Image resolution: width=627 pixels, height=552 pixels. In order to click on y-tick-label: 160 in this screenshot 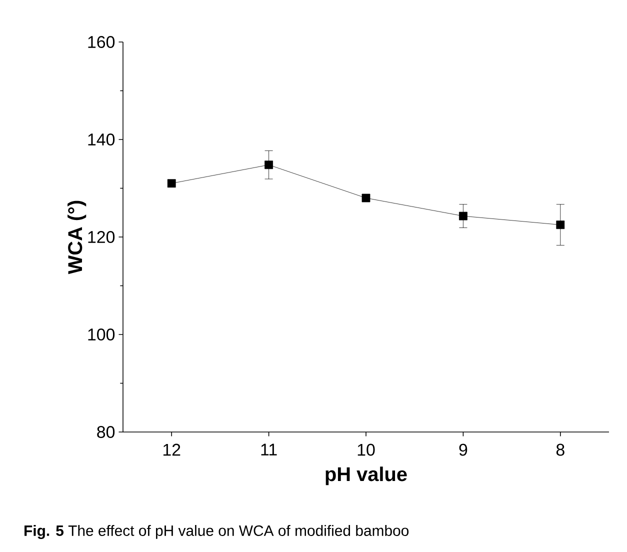, I will do `click(101, 42)`.